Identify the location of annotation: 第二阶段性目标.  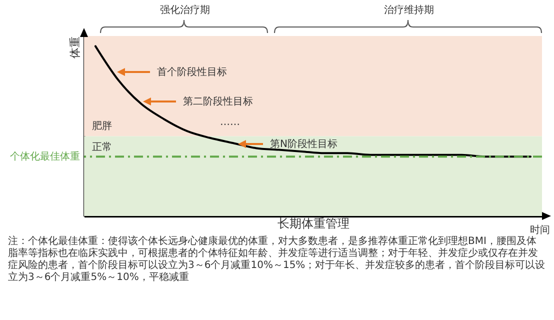
(218, 102).